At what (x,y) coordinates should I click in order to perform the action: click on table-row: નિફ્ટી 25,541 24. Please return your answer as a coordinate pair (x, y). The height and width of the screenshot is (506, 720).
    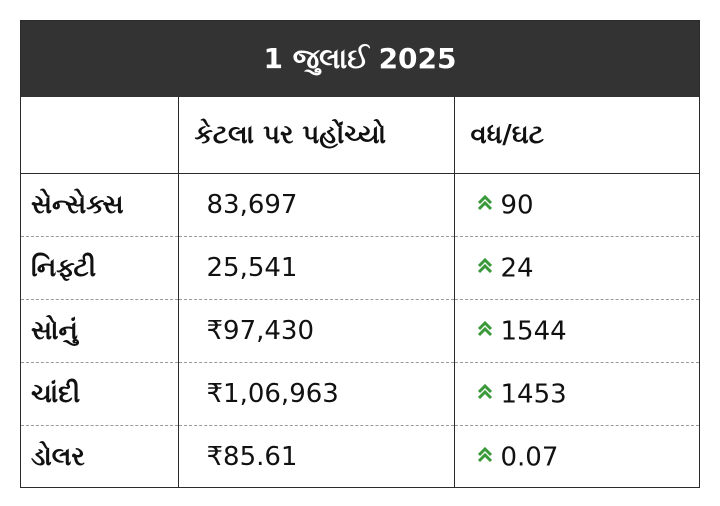
    Looking at the image, I should click on (360, 268).